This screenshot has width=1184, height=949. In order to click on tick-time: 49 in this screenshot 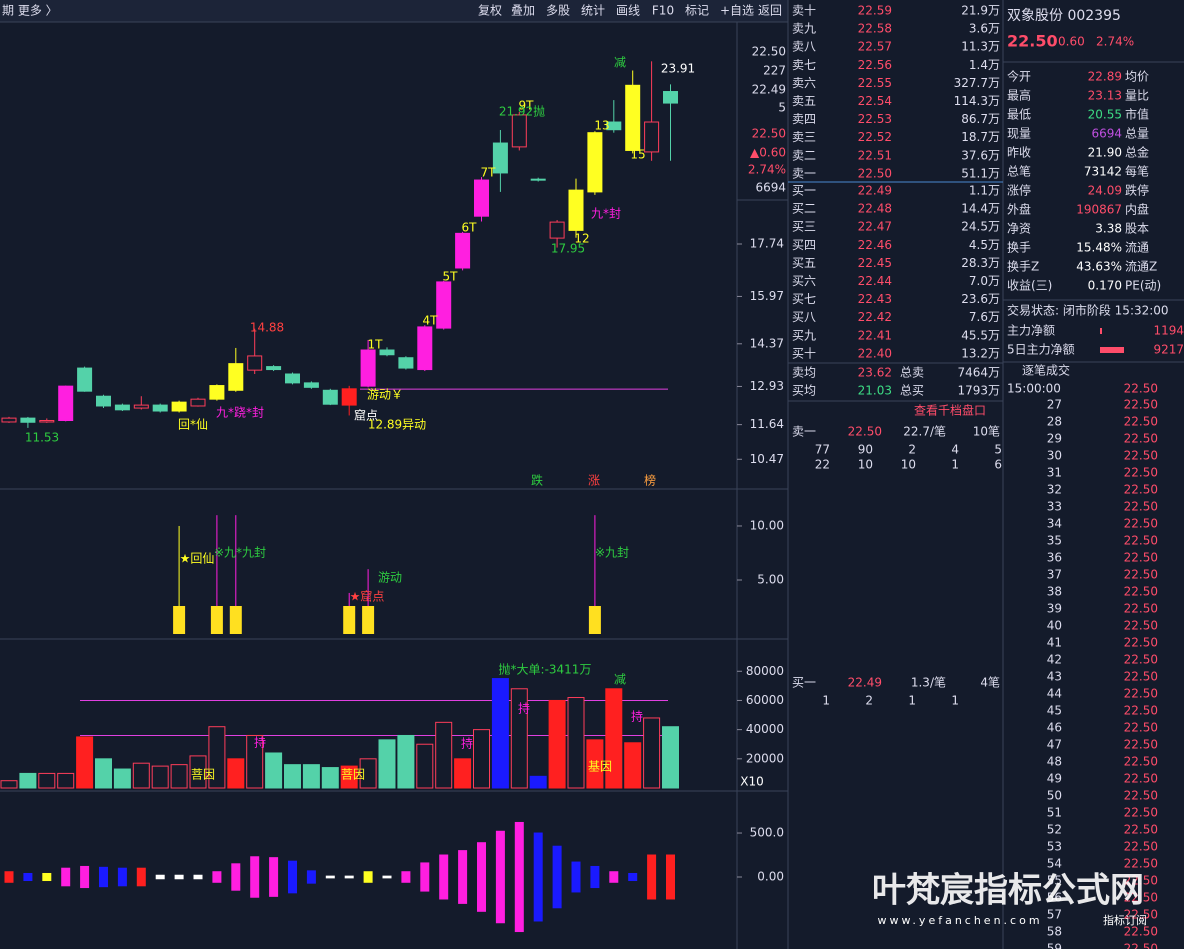, I will do `click(1054, 779)`.